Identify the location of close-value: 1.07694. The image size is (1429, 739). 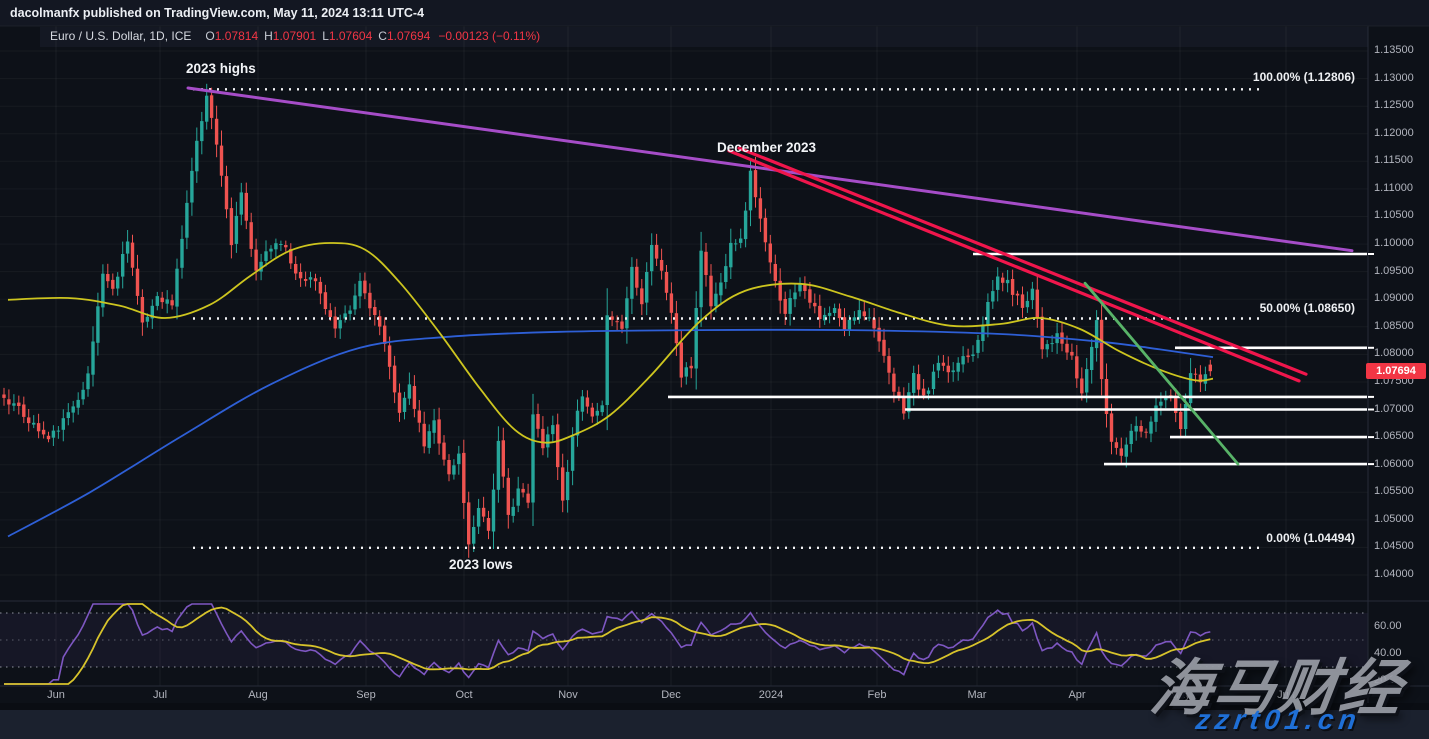
(408, 36).